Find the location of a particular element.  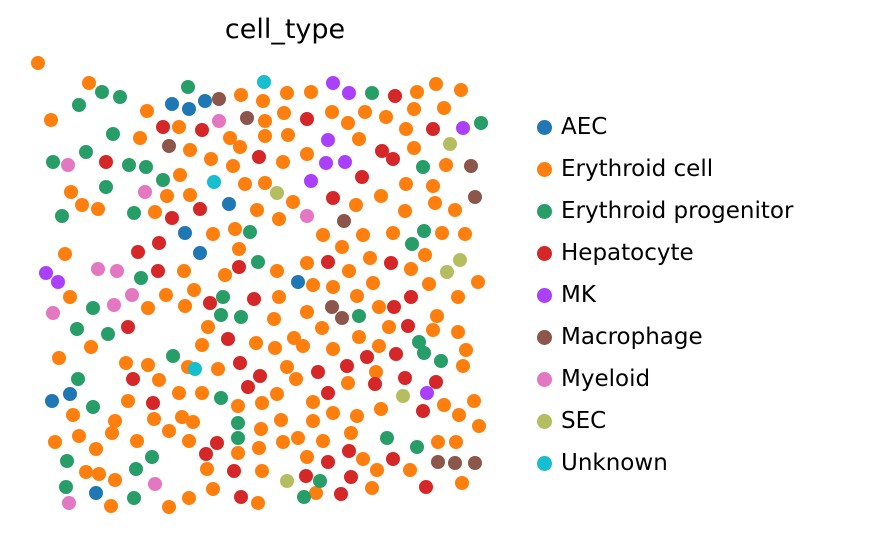

legend-item-aec: AEC is located at coordinates (665, 127).